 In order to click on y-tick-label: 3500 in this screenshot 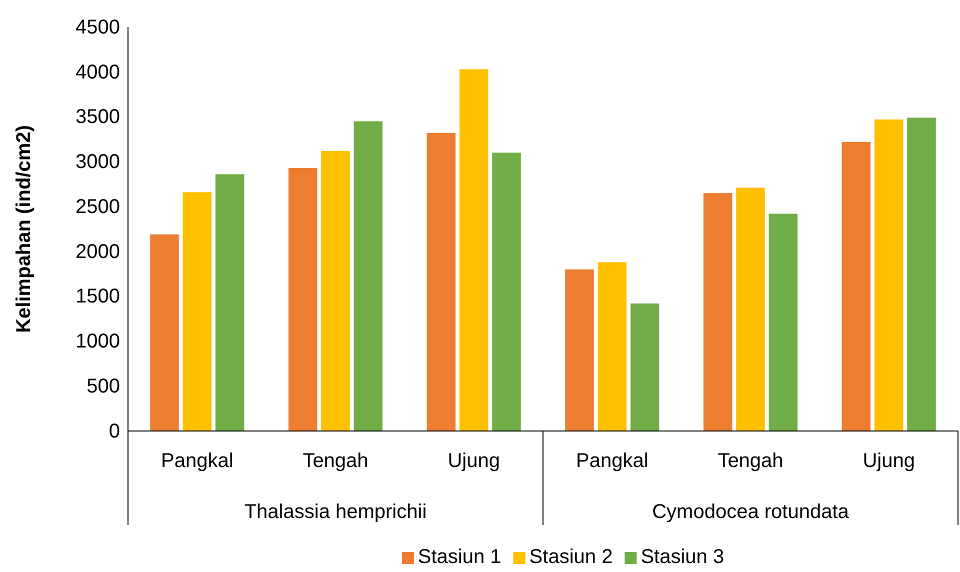, I will do `click(98, 117)`.